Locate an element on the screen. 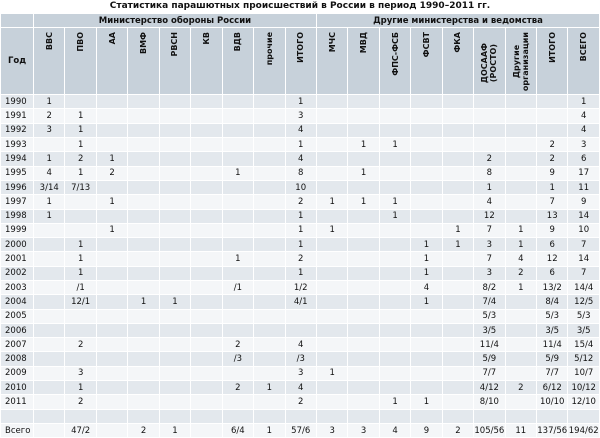 The height and width of the screenshot is (438, 600). row-label: 2011 is located at coordinates (17, 402).